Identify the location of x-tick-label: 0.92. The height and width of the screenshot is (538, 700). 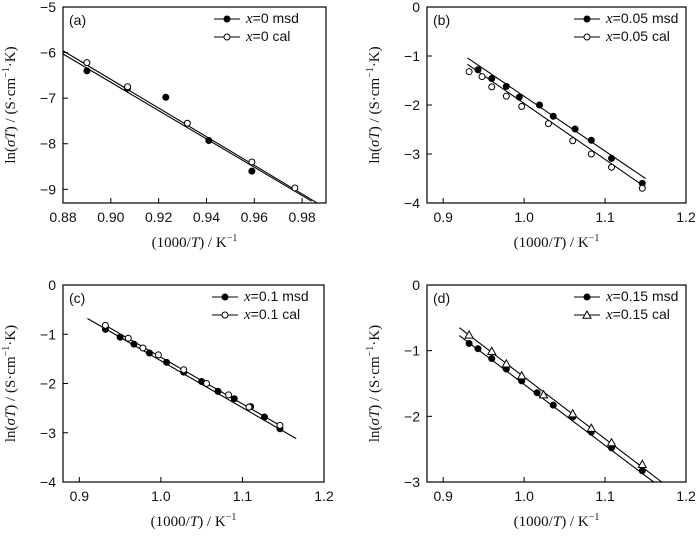
(158, 217).